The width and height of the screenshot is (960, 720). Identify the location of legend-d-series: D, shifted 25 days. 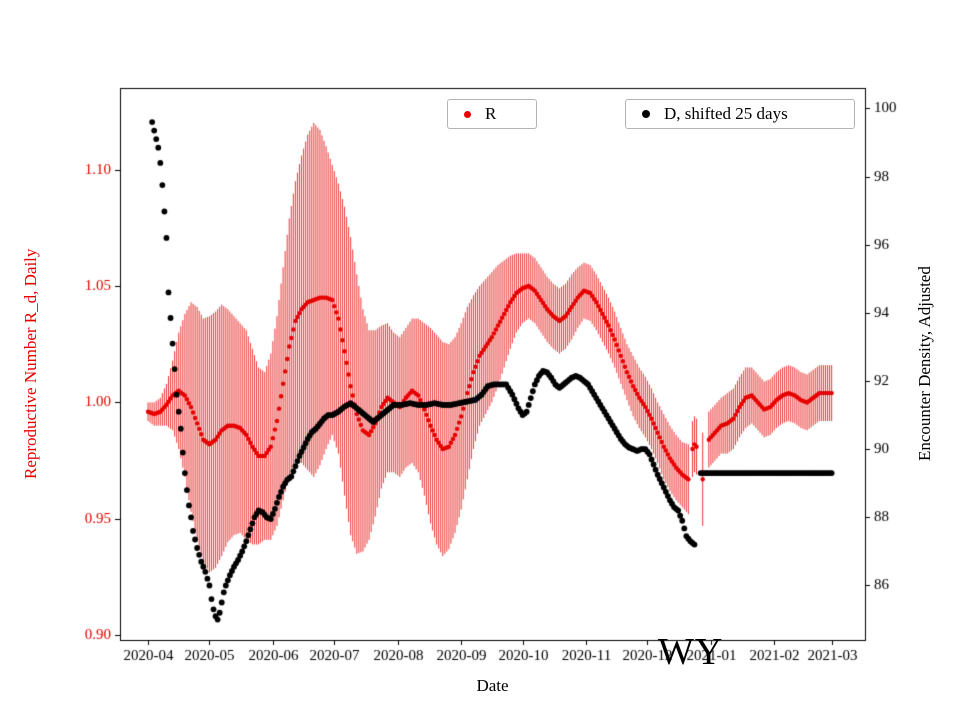
(740, 114).